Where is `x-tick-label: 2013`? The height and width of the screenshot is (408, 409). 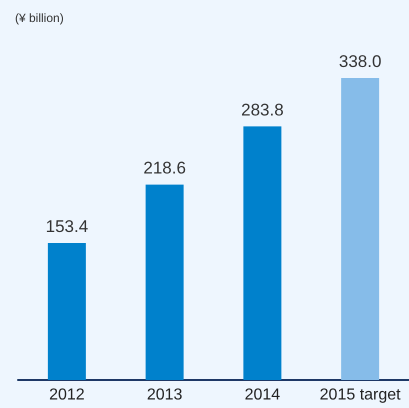
x-tick-label: 2013 is located at coordinates (164, 395).